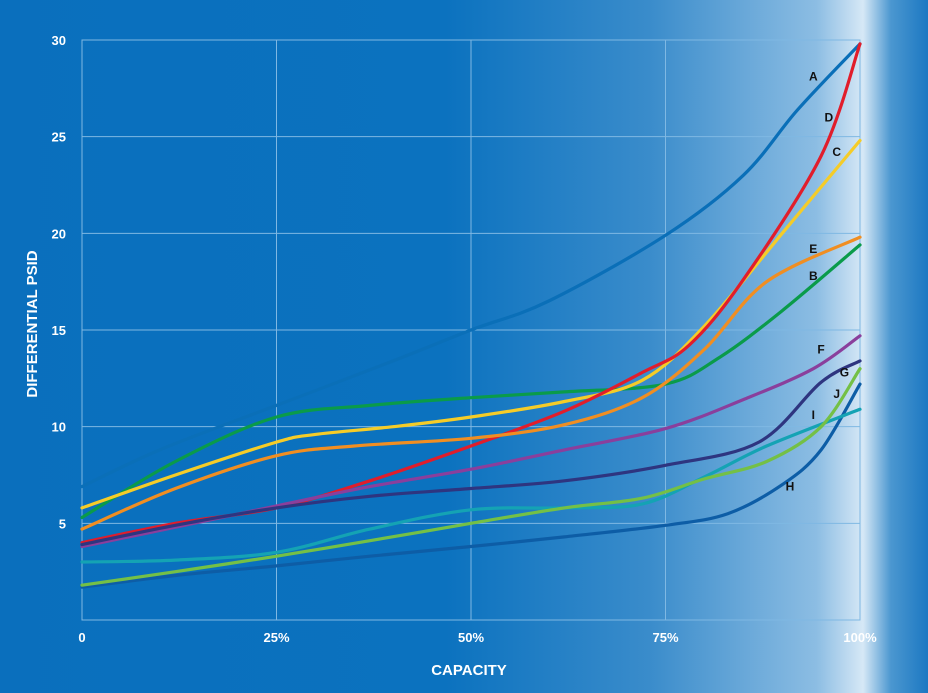  Describe the element at coordinates (844, 373) in the screenshot. I see `series-label-g: G` at that location.